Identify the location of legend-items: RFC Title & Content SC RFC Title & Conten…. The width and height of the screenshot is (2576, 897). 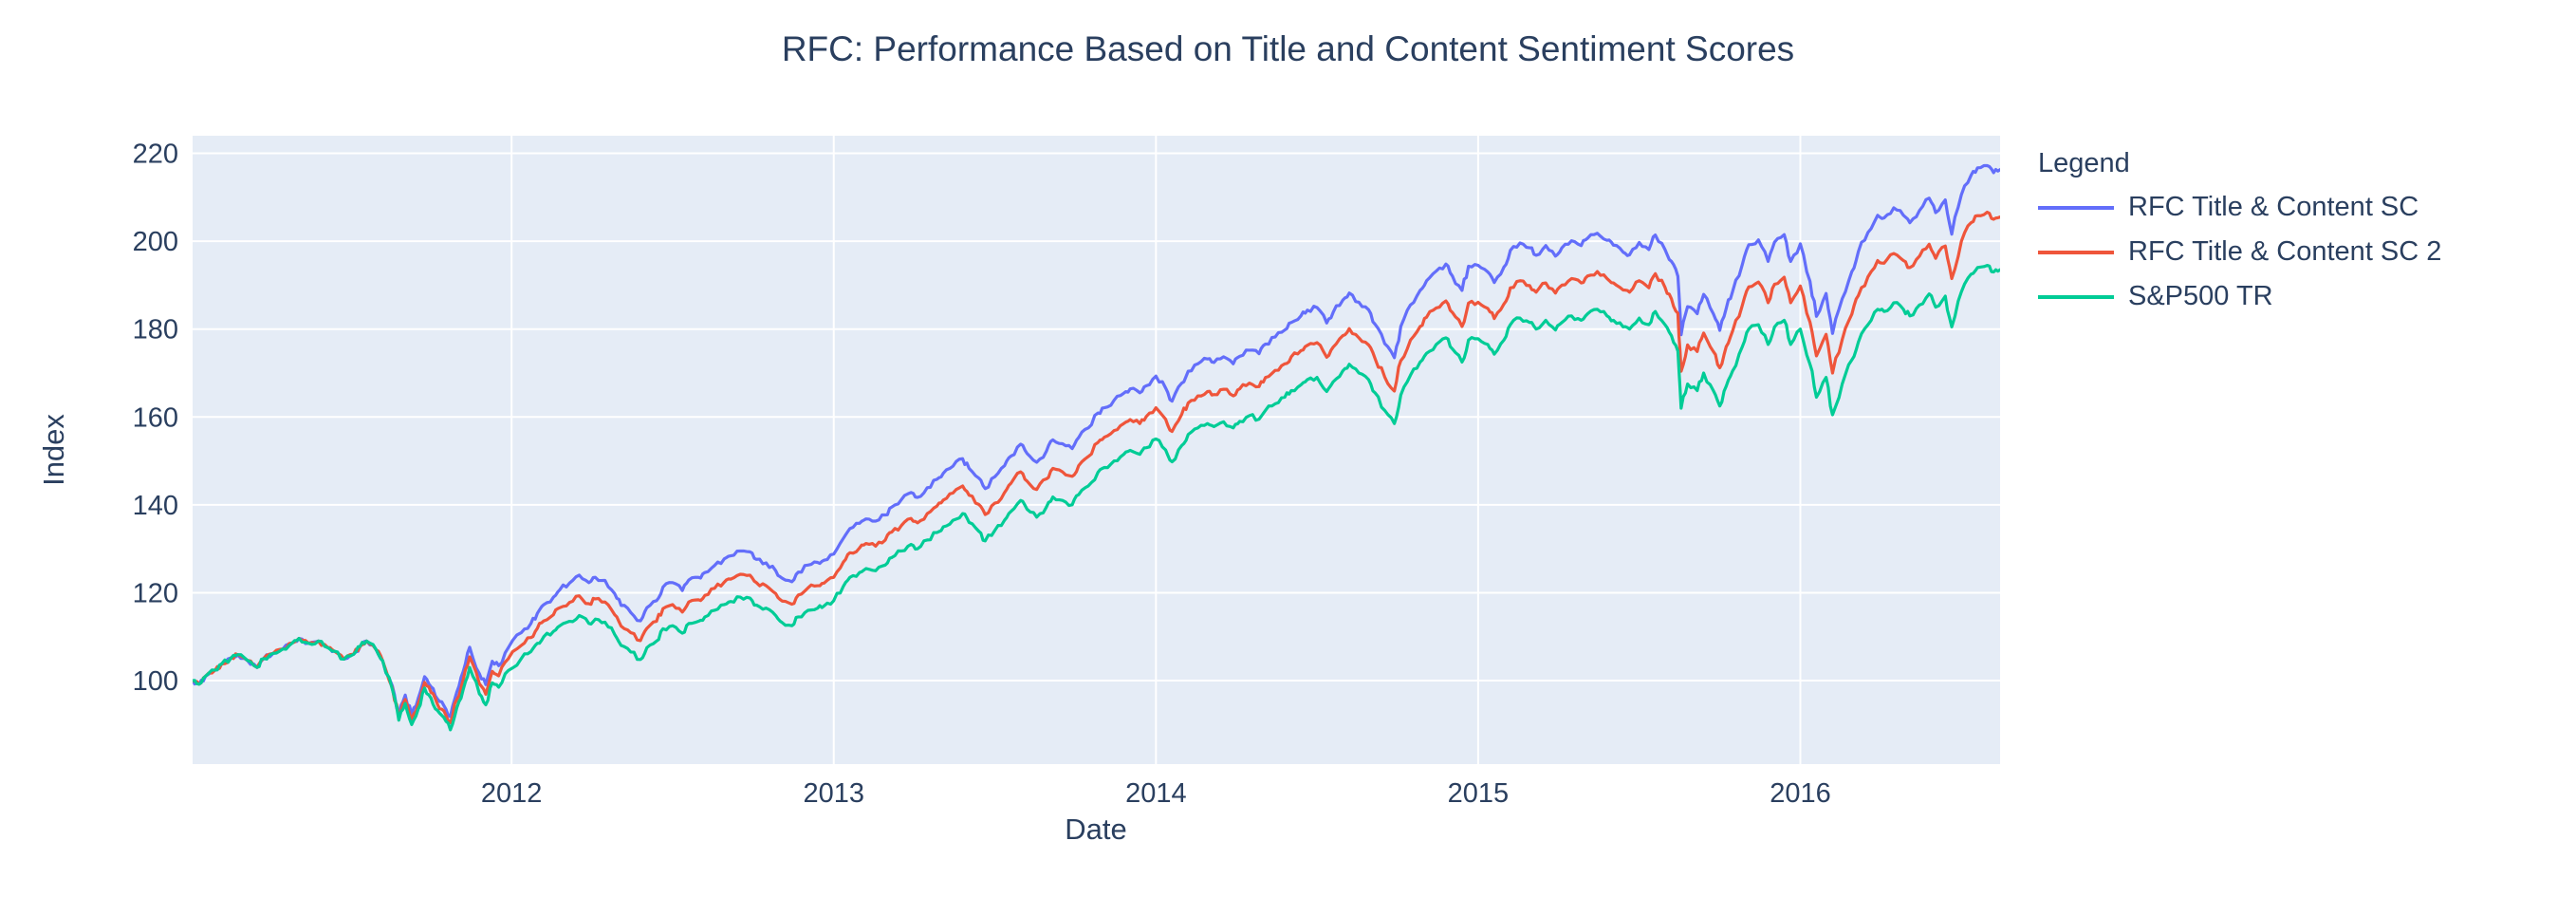
(2239, 252).